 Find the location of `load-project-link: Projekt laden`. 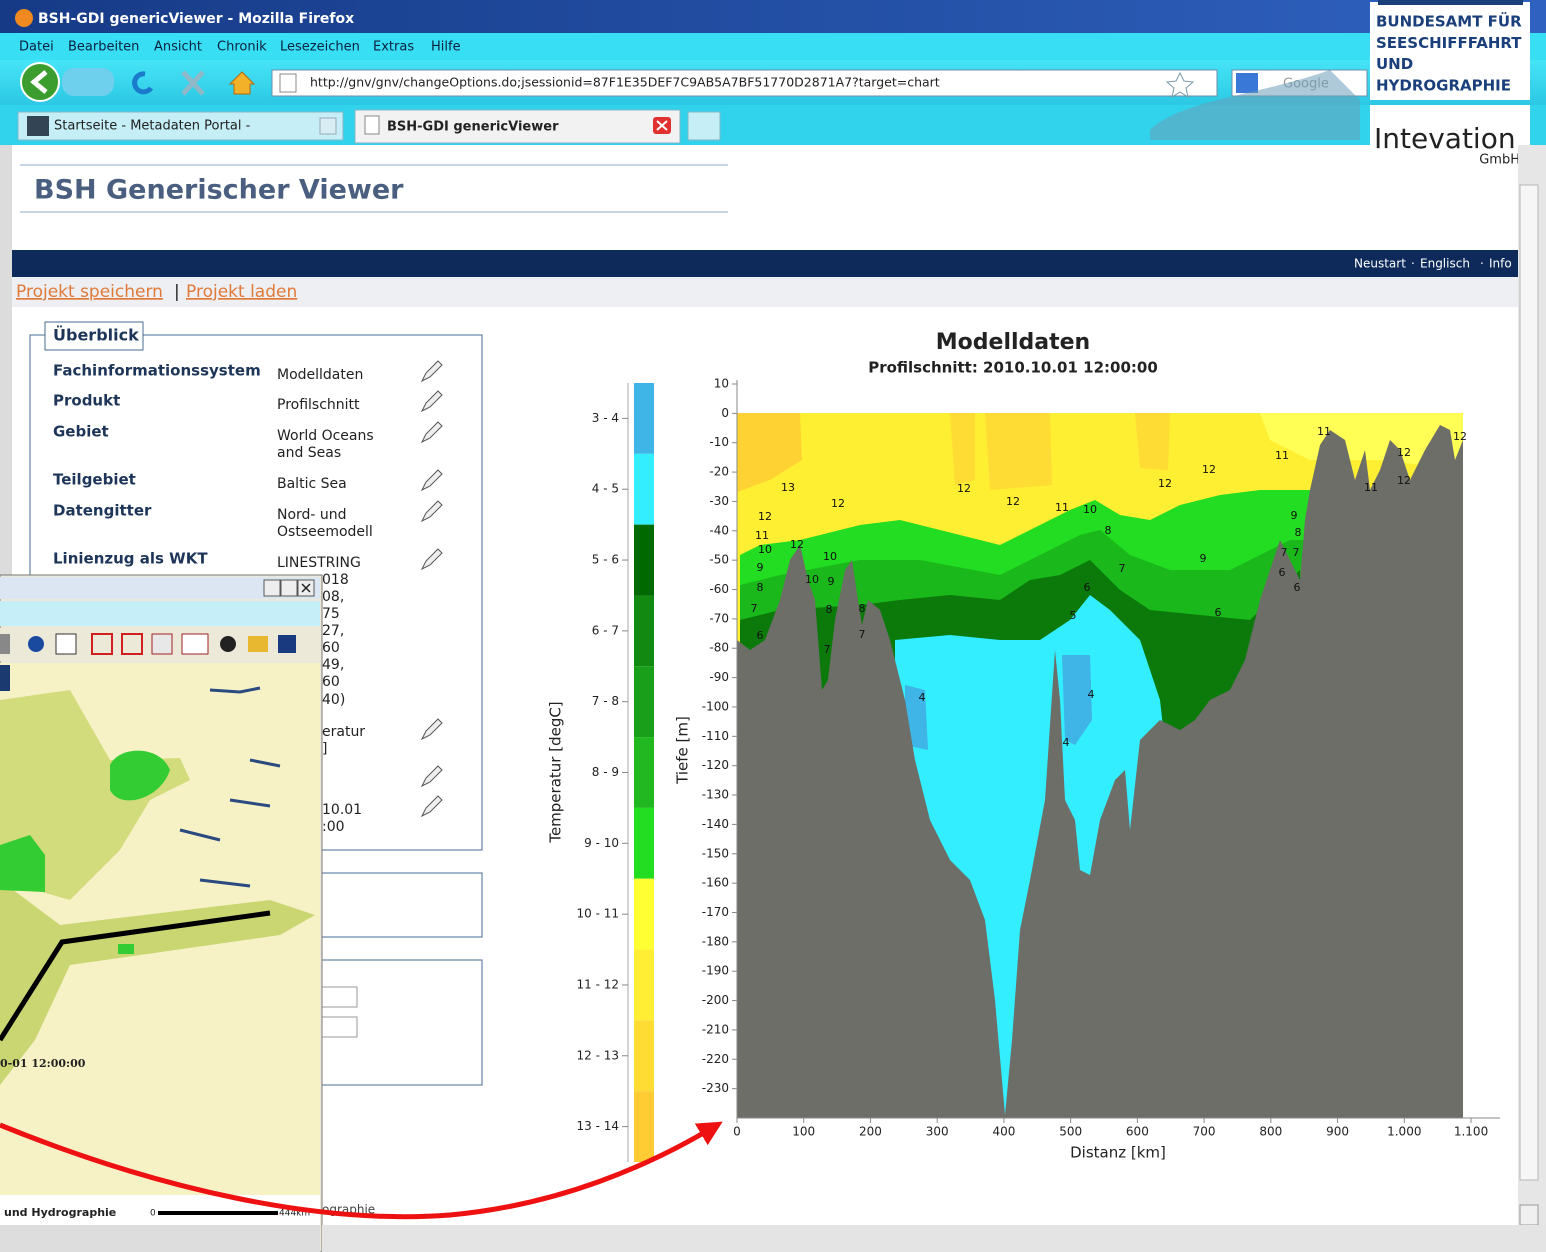

load-project-link: Projekt laden is located at coordinates (241, 292).